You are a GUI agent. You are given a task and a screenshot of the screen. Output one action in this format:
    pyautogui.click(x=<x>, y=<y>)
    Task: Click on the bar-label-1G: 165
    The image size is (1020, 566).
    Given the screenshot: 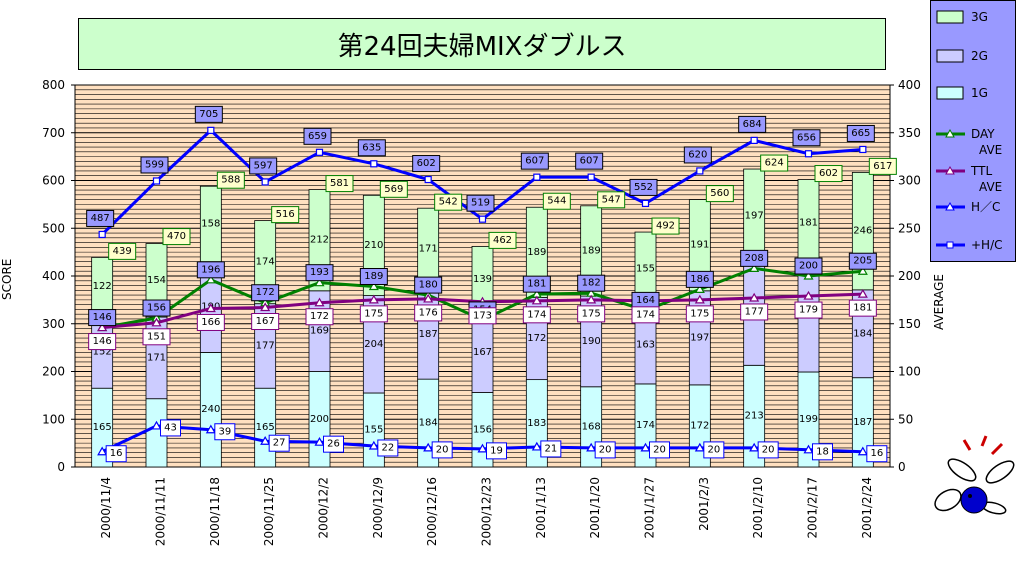 What is the action you would take?
    pyautogui.click(x=265, y=427)
    